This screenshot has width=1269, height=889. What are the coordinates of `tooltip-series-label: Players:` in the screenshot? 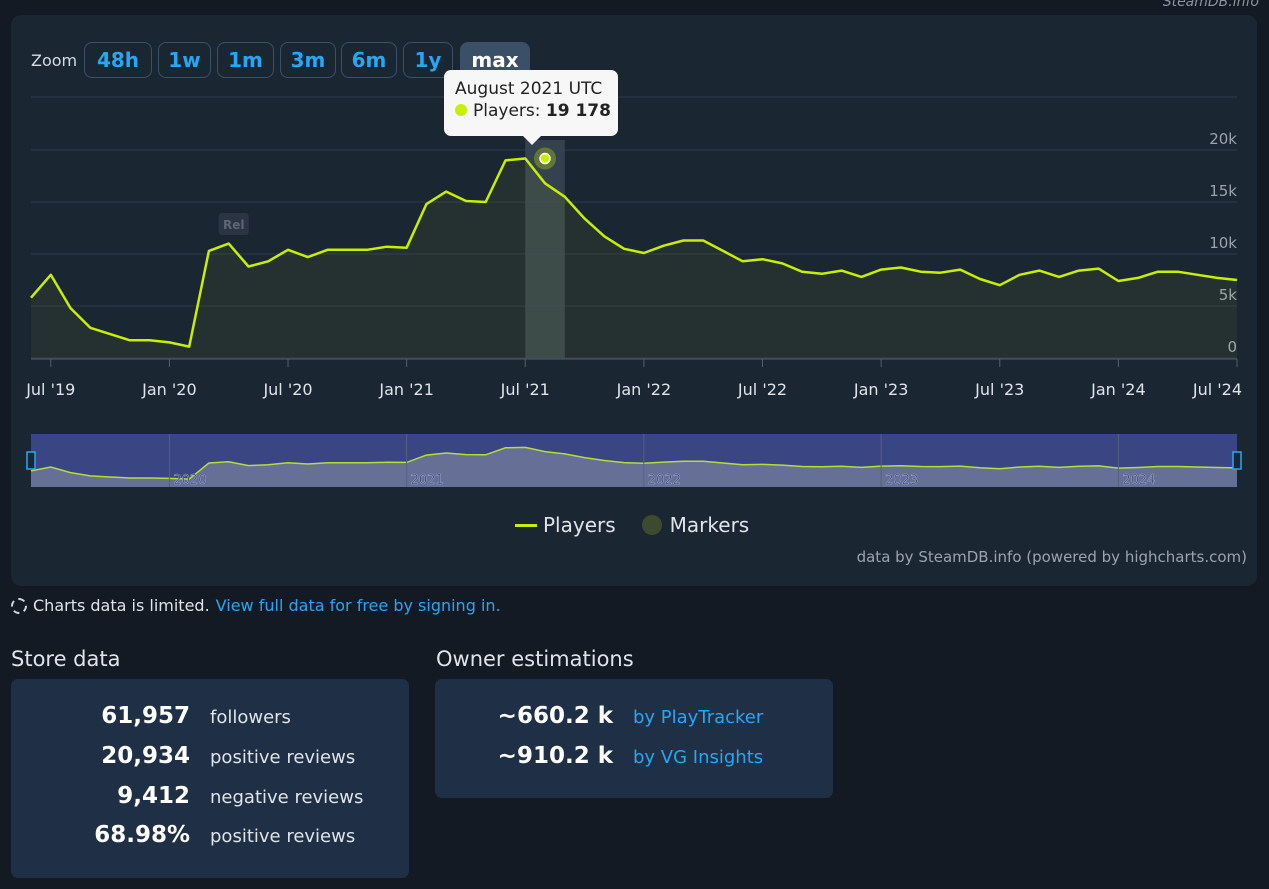 It's located at (507, 111).